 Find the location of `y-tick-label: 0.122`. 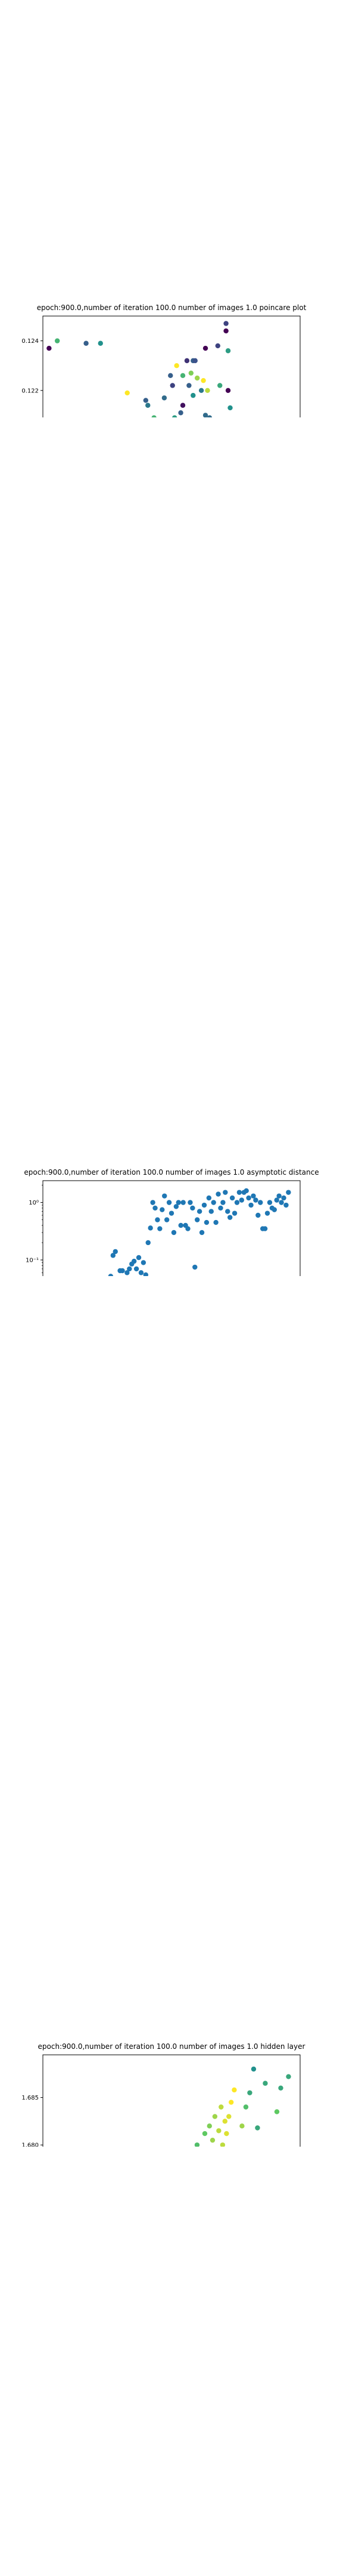

y-tick-label: 0.122 is located at coordinates (30, 391).